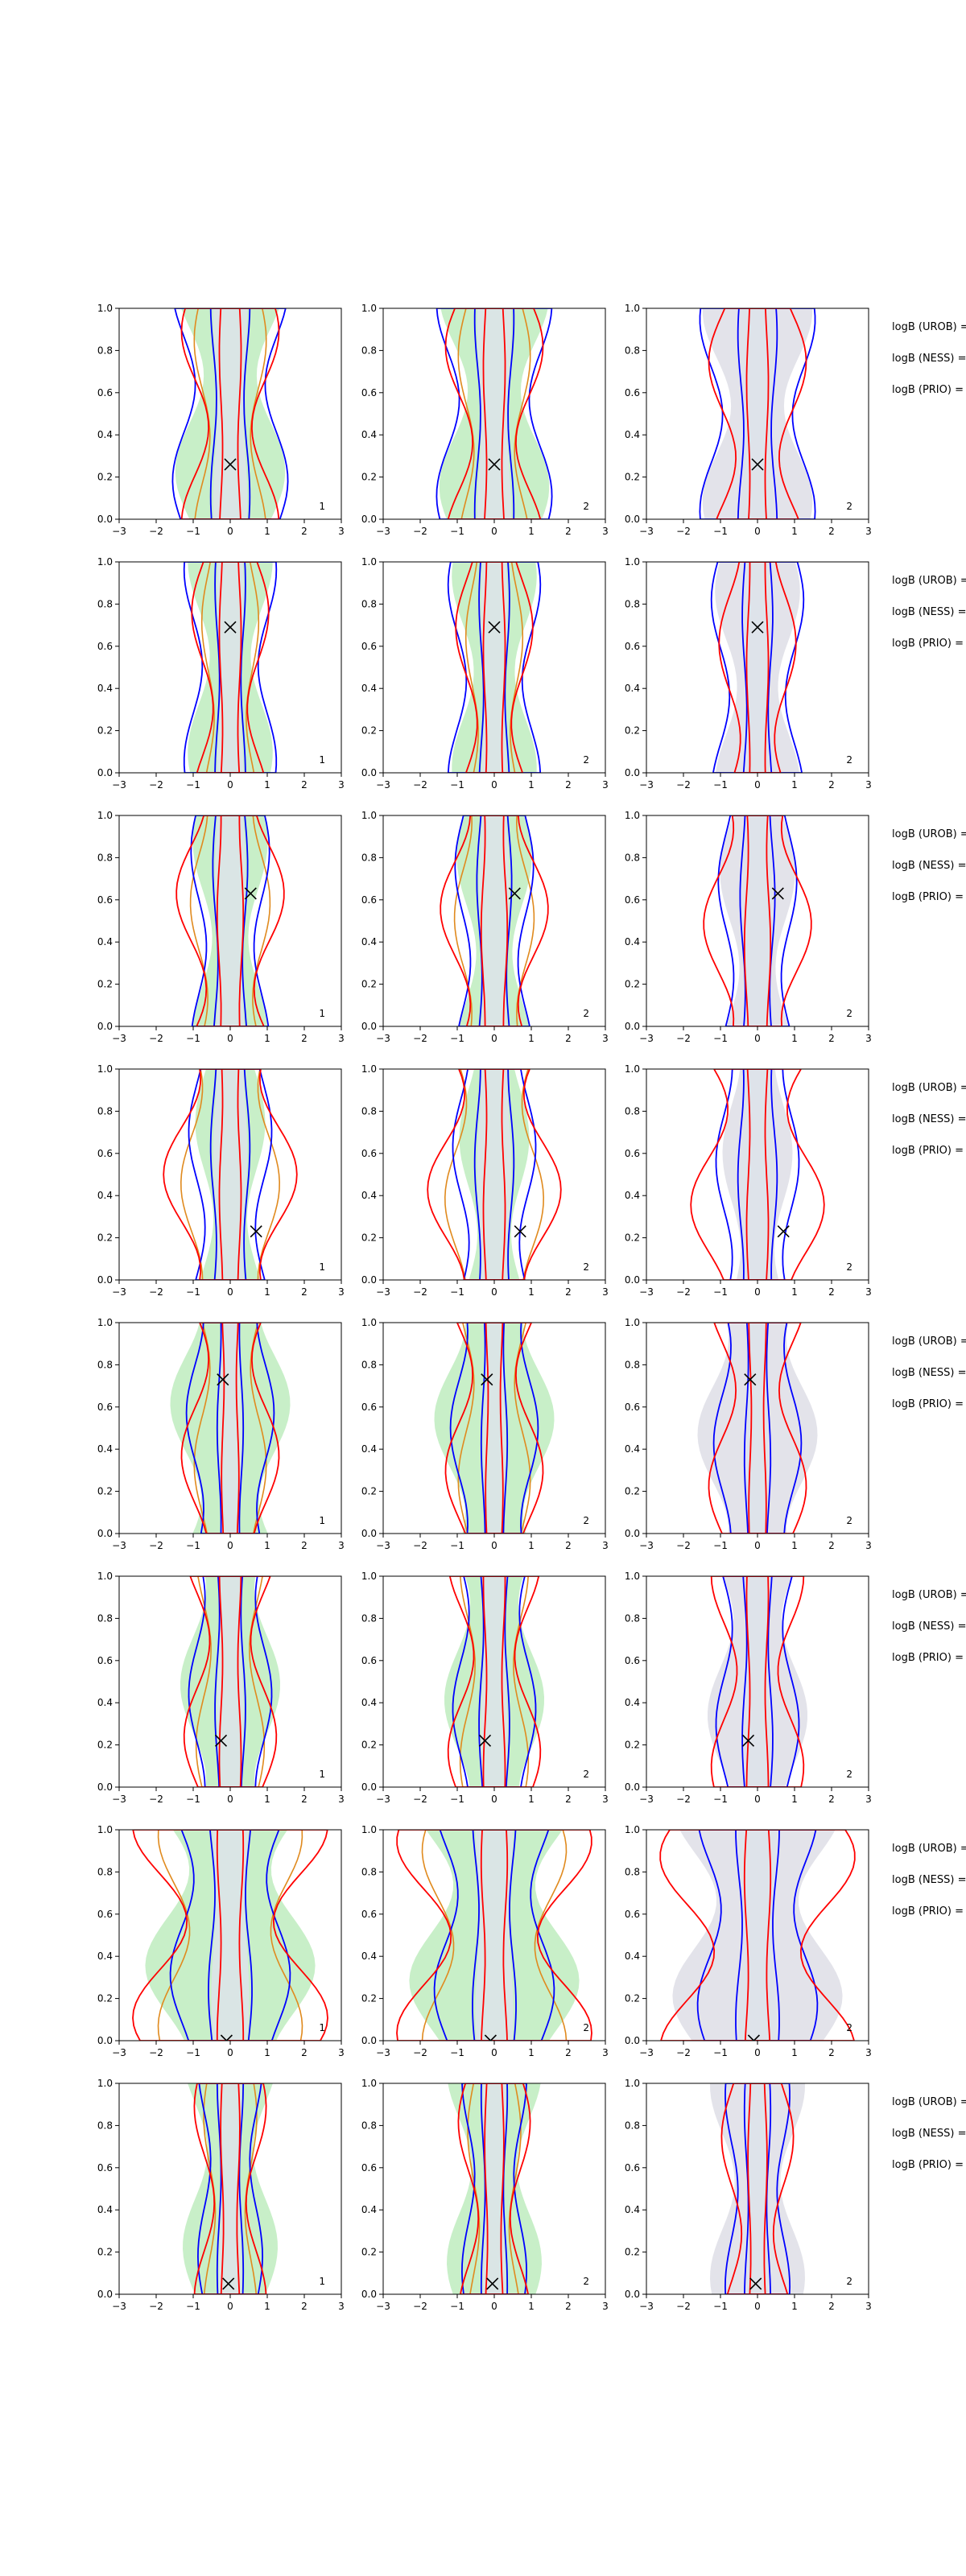 The width and height of the screenshot is (966, 2576). Describe the element at coordinates (119, 1038) in the screenshot. I see `x-tick-label: −3` at that location.